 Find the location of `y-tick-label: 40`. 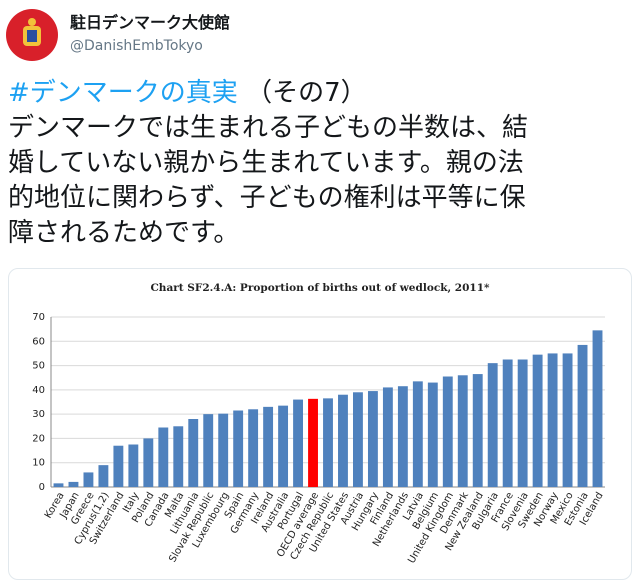

y-tick-label: 40 is located at coordinates (38, 390).